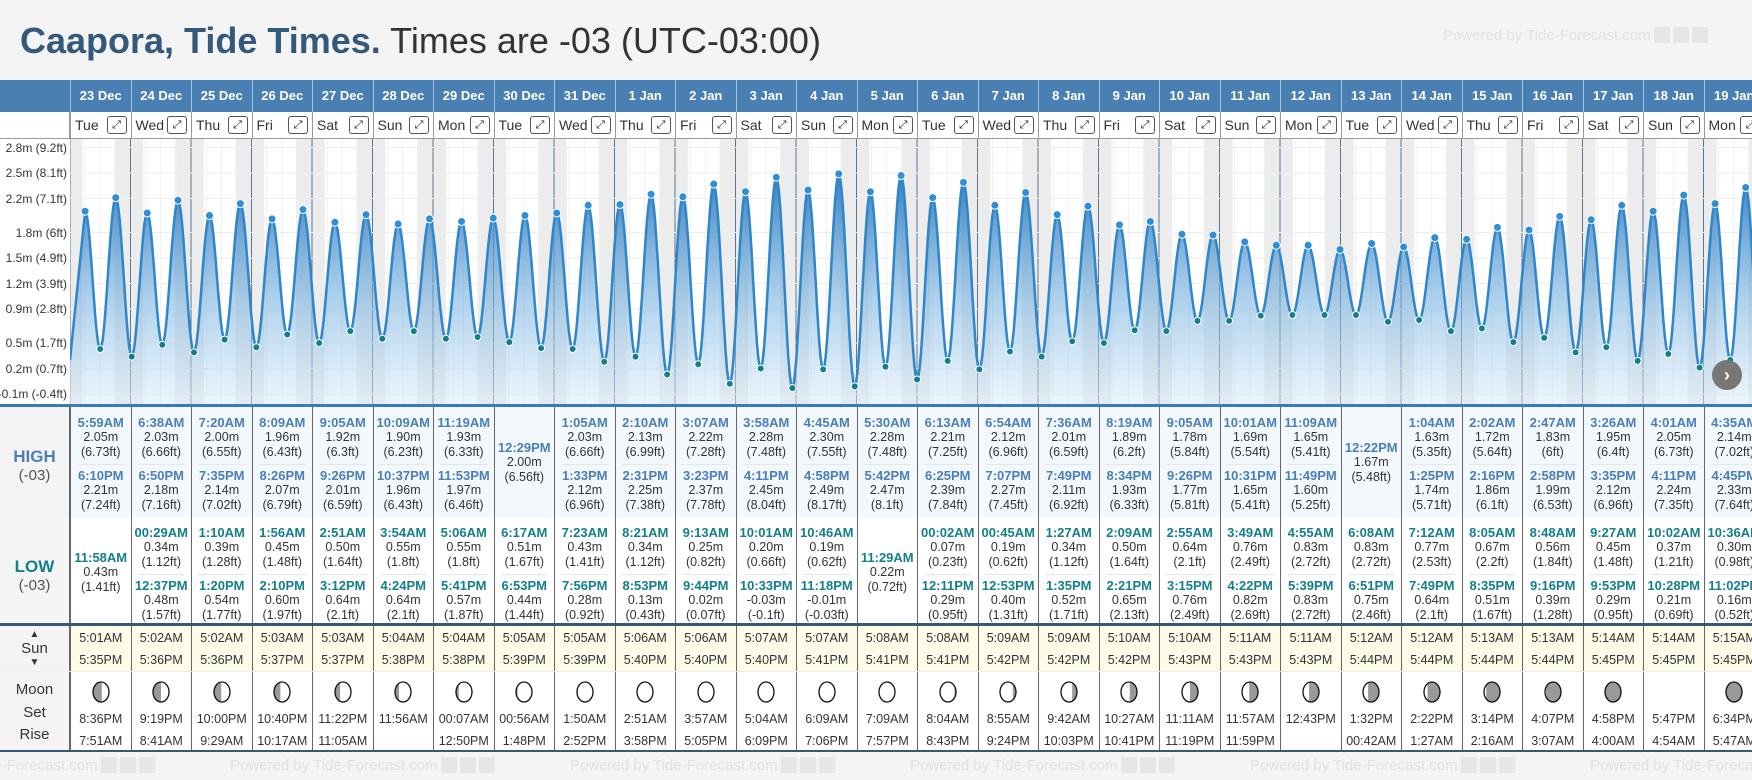  What do you see at coordinates (1129, 422) in the screenshot?
I see `high-time: 8:19AM` at bounding box center [1129, 422].